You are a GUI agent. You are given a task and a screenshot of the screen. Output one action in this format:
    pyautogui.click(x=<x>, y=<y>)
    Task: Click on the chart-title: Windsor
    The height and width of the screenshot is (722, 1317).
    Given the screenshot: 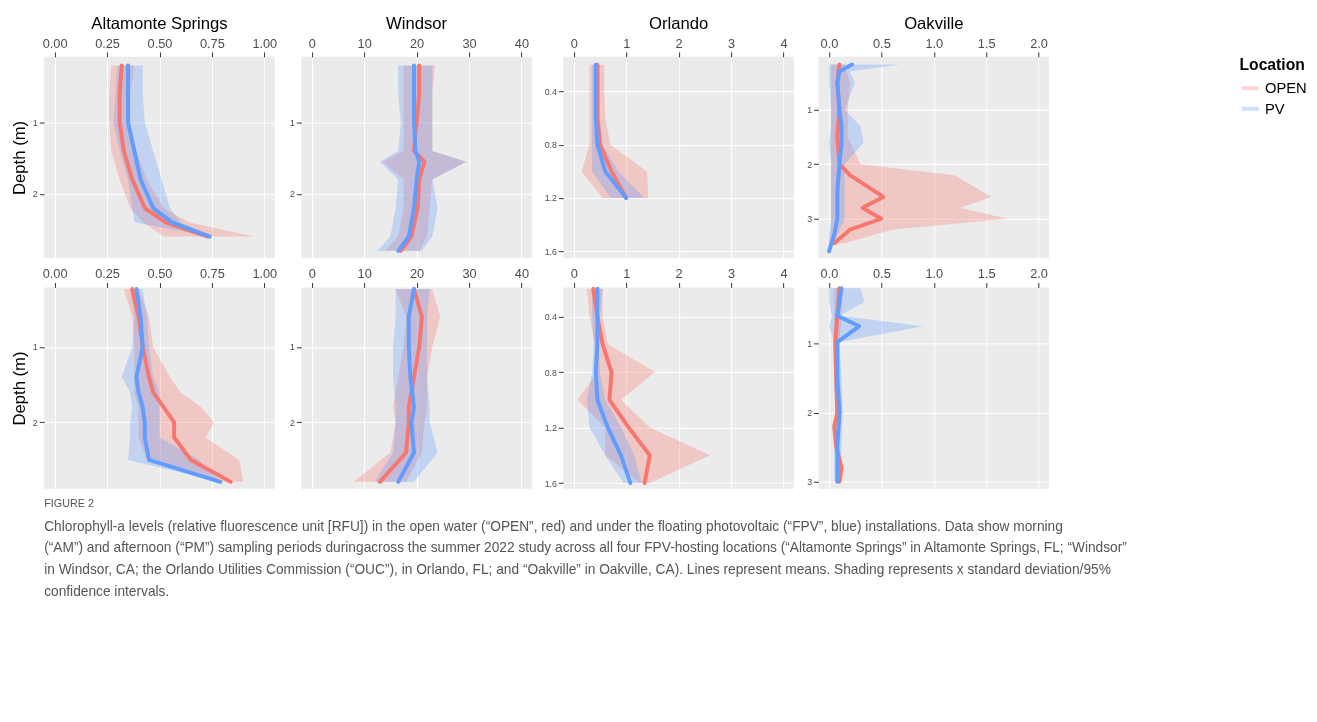 What is the action you would take?
    pyautogui.click(x=417, y=24)
    